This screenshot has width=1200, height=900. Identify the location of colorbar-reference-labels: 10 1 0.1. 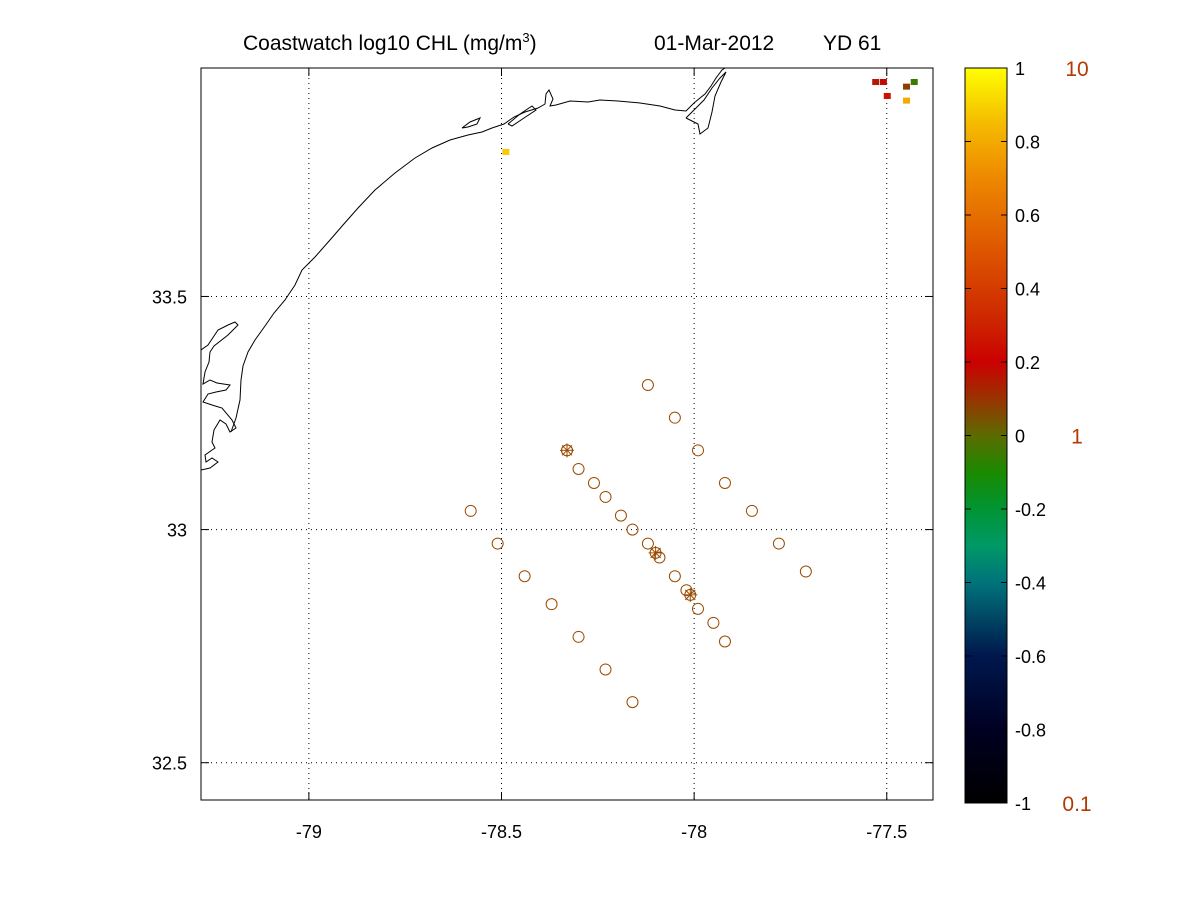
(1076, 437).